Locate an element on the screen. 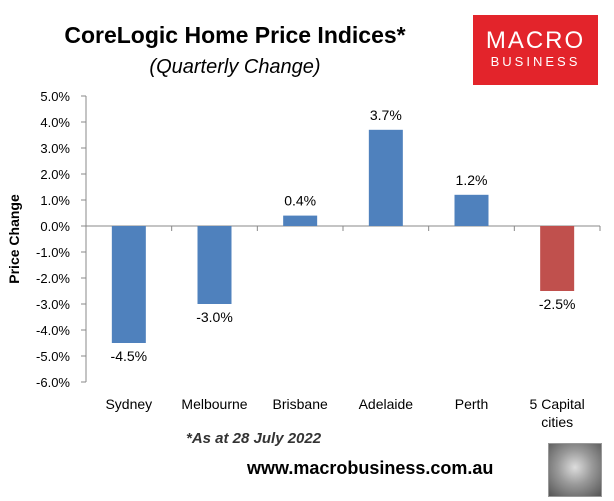 The height and width of the screenshot is (501, 614). footnote: *As at 28 July 2022 is located at coordinates (254, 438).